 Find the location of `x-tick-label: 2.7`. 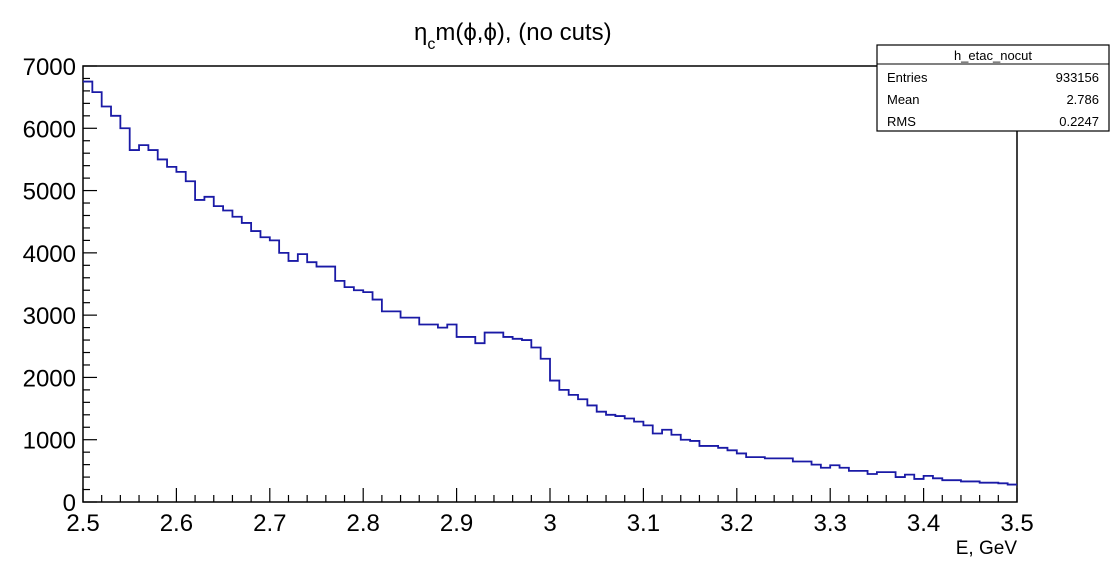

x-tick-label: 2.7 is located at coordinates (269, 523).